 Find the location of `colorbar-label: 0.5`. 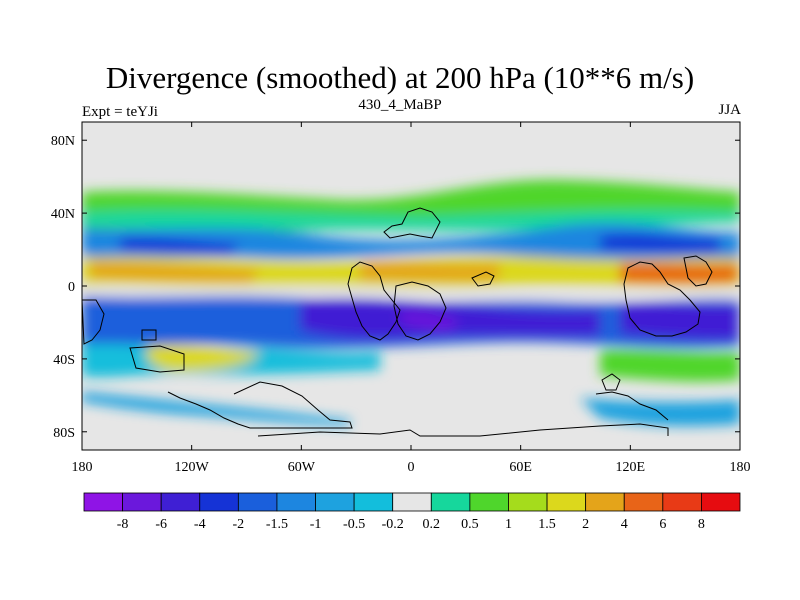

colorbar-label: 0.5 is located at coordinates (470, 524).